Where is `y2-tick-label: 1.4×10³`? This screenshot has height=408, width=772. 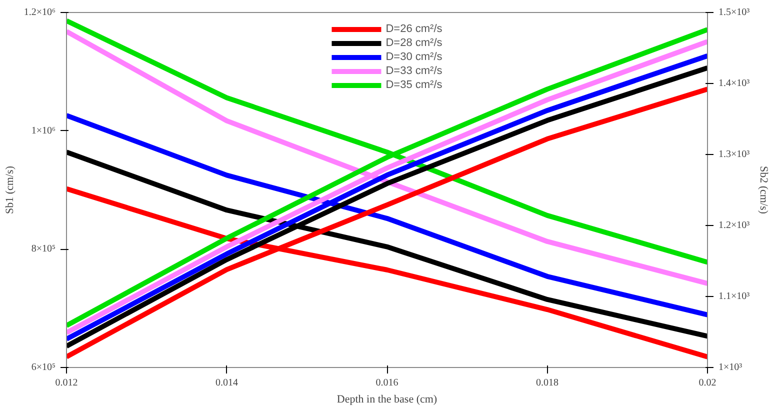
y2-tick-label: 1.4×10³ is located at coordinates (734, 83).